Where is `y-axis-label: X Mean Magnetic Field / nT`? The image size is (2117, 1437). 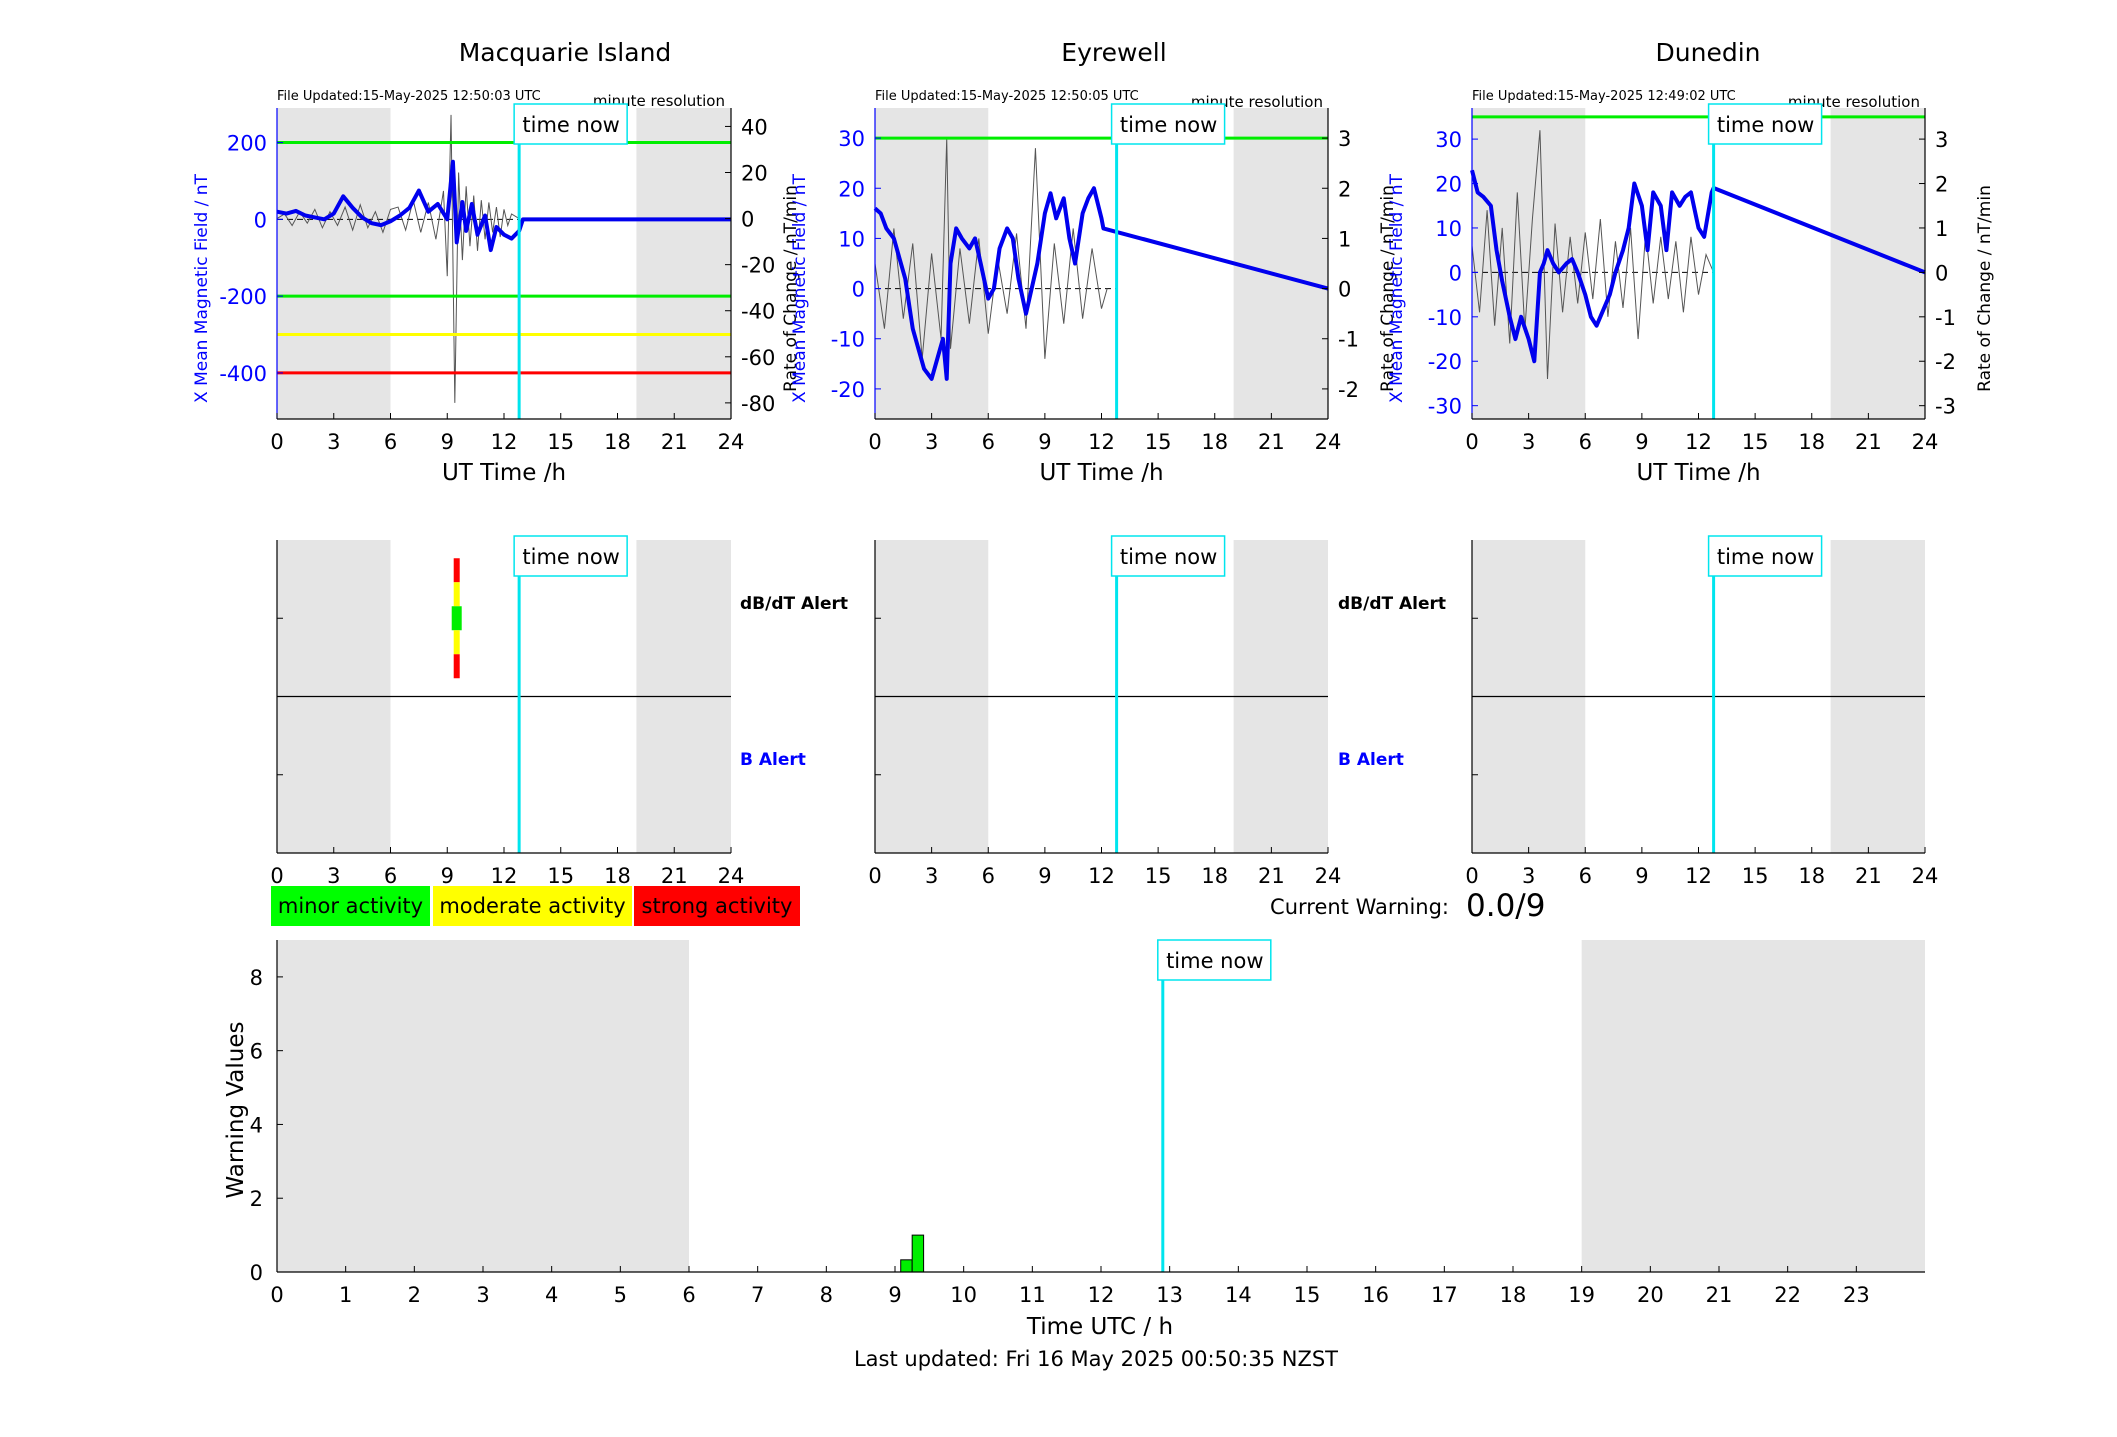
y-axis-label: X Mean Magnetic Field / nT is located at coordinates (1397, 288).